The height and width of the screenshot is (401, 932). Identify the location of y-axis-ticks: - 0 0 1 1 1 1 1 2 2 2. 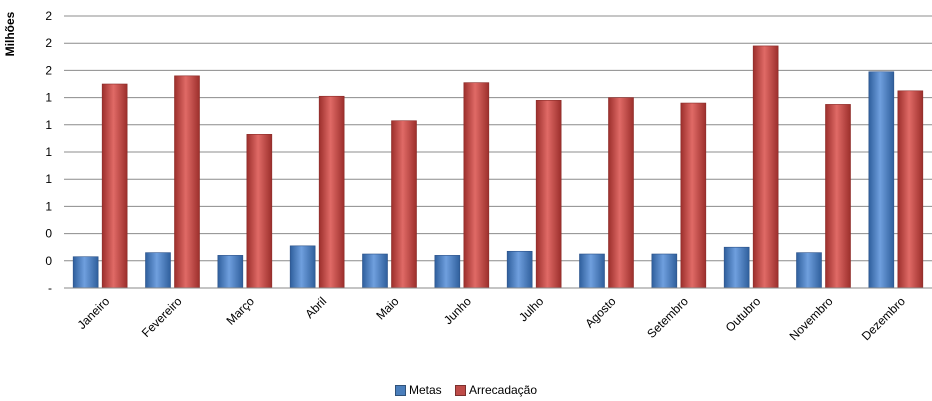
(48, 152).